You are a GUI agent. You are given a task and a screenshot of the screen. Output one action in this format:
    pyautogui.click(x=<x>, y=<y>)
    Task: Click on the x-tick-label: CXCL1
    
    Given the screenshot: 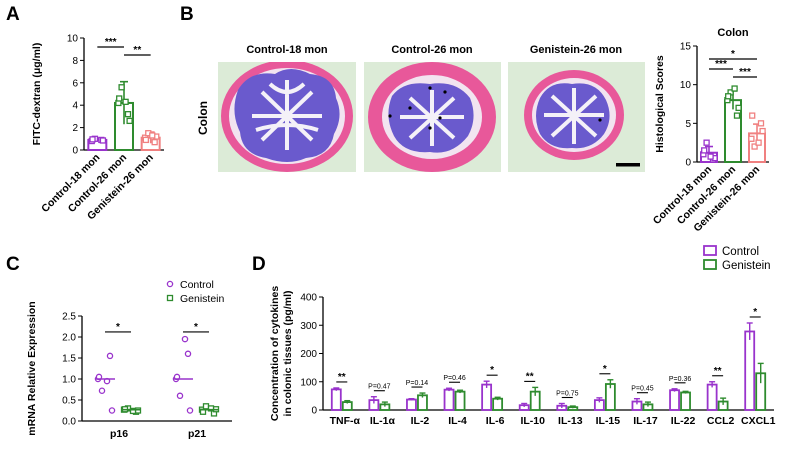 What is the action you would take?
    pyautogui.click(x=758, y=421)
    